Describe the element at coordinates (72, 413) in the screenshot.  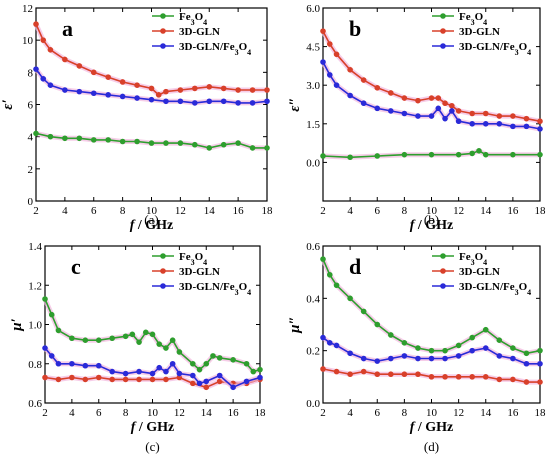
I see `x-tick-label: 4` at that location.